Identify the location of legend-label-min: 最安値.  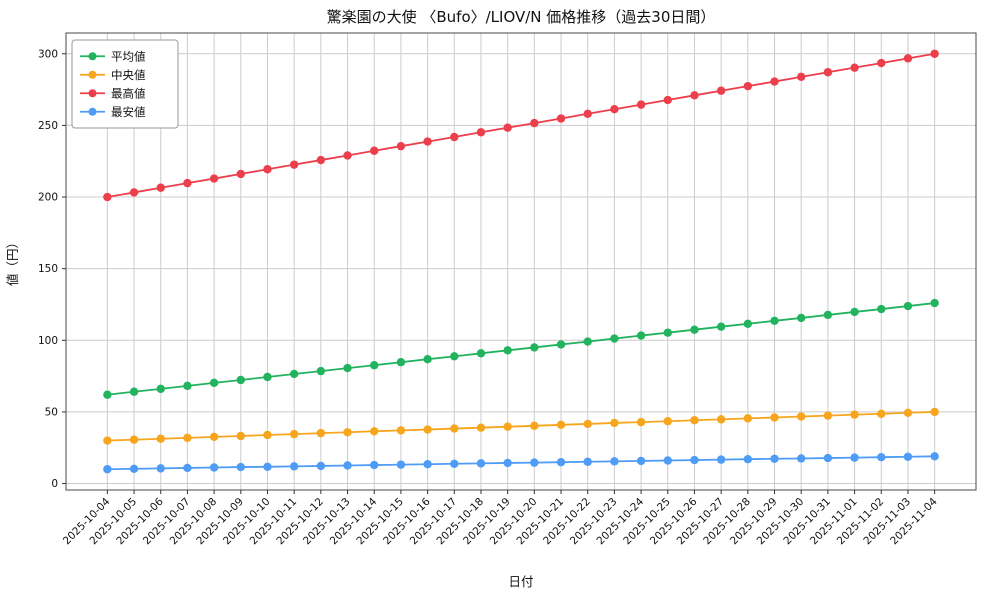
(128, 112).